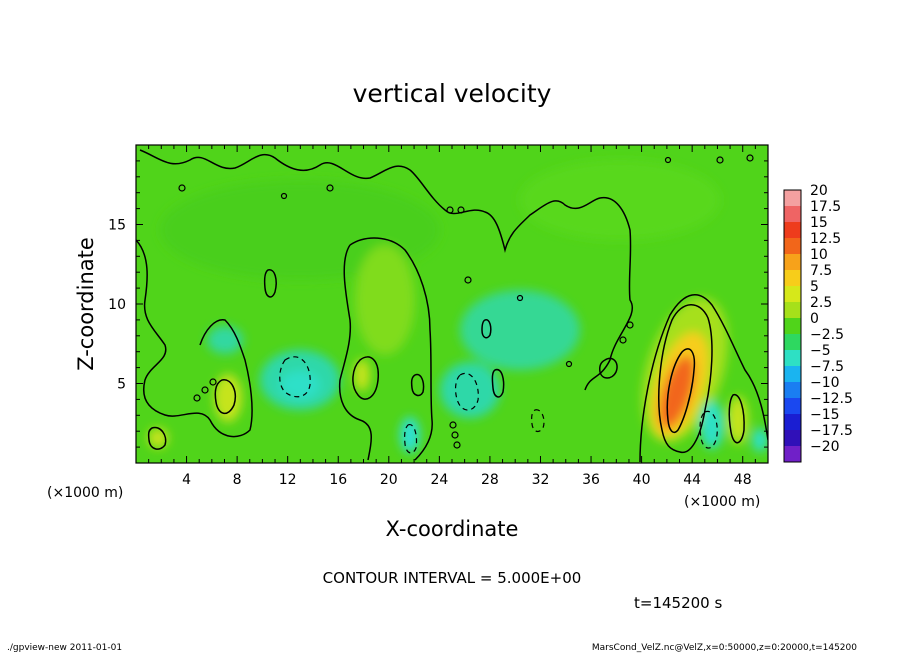 The width and height of the screenshot is (904, 654). Describe the element at coordinates (821, 303) in the screenshot. I see `colorbar-label: 2.5` at that location.